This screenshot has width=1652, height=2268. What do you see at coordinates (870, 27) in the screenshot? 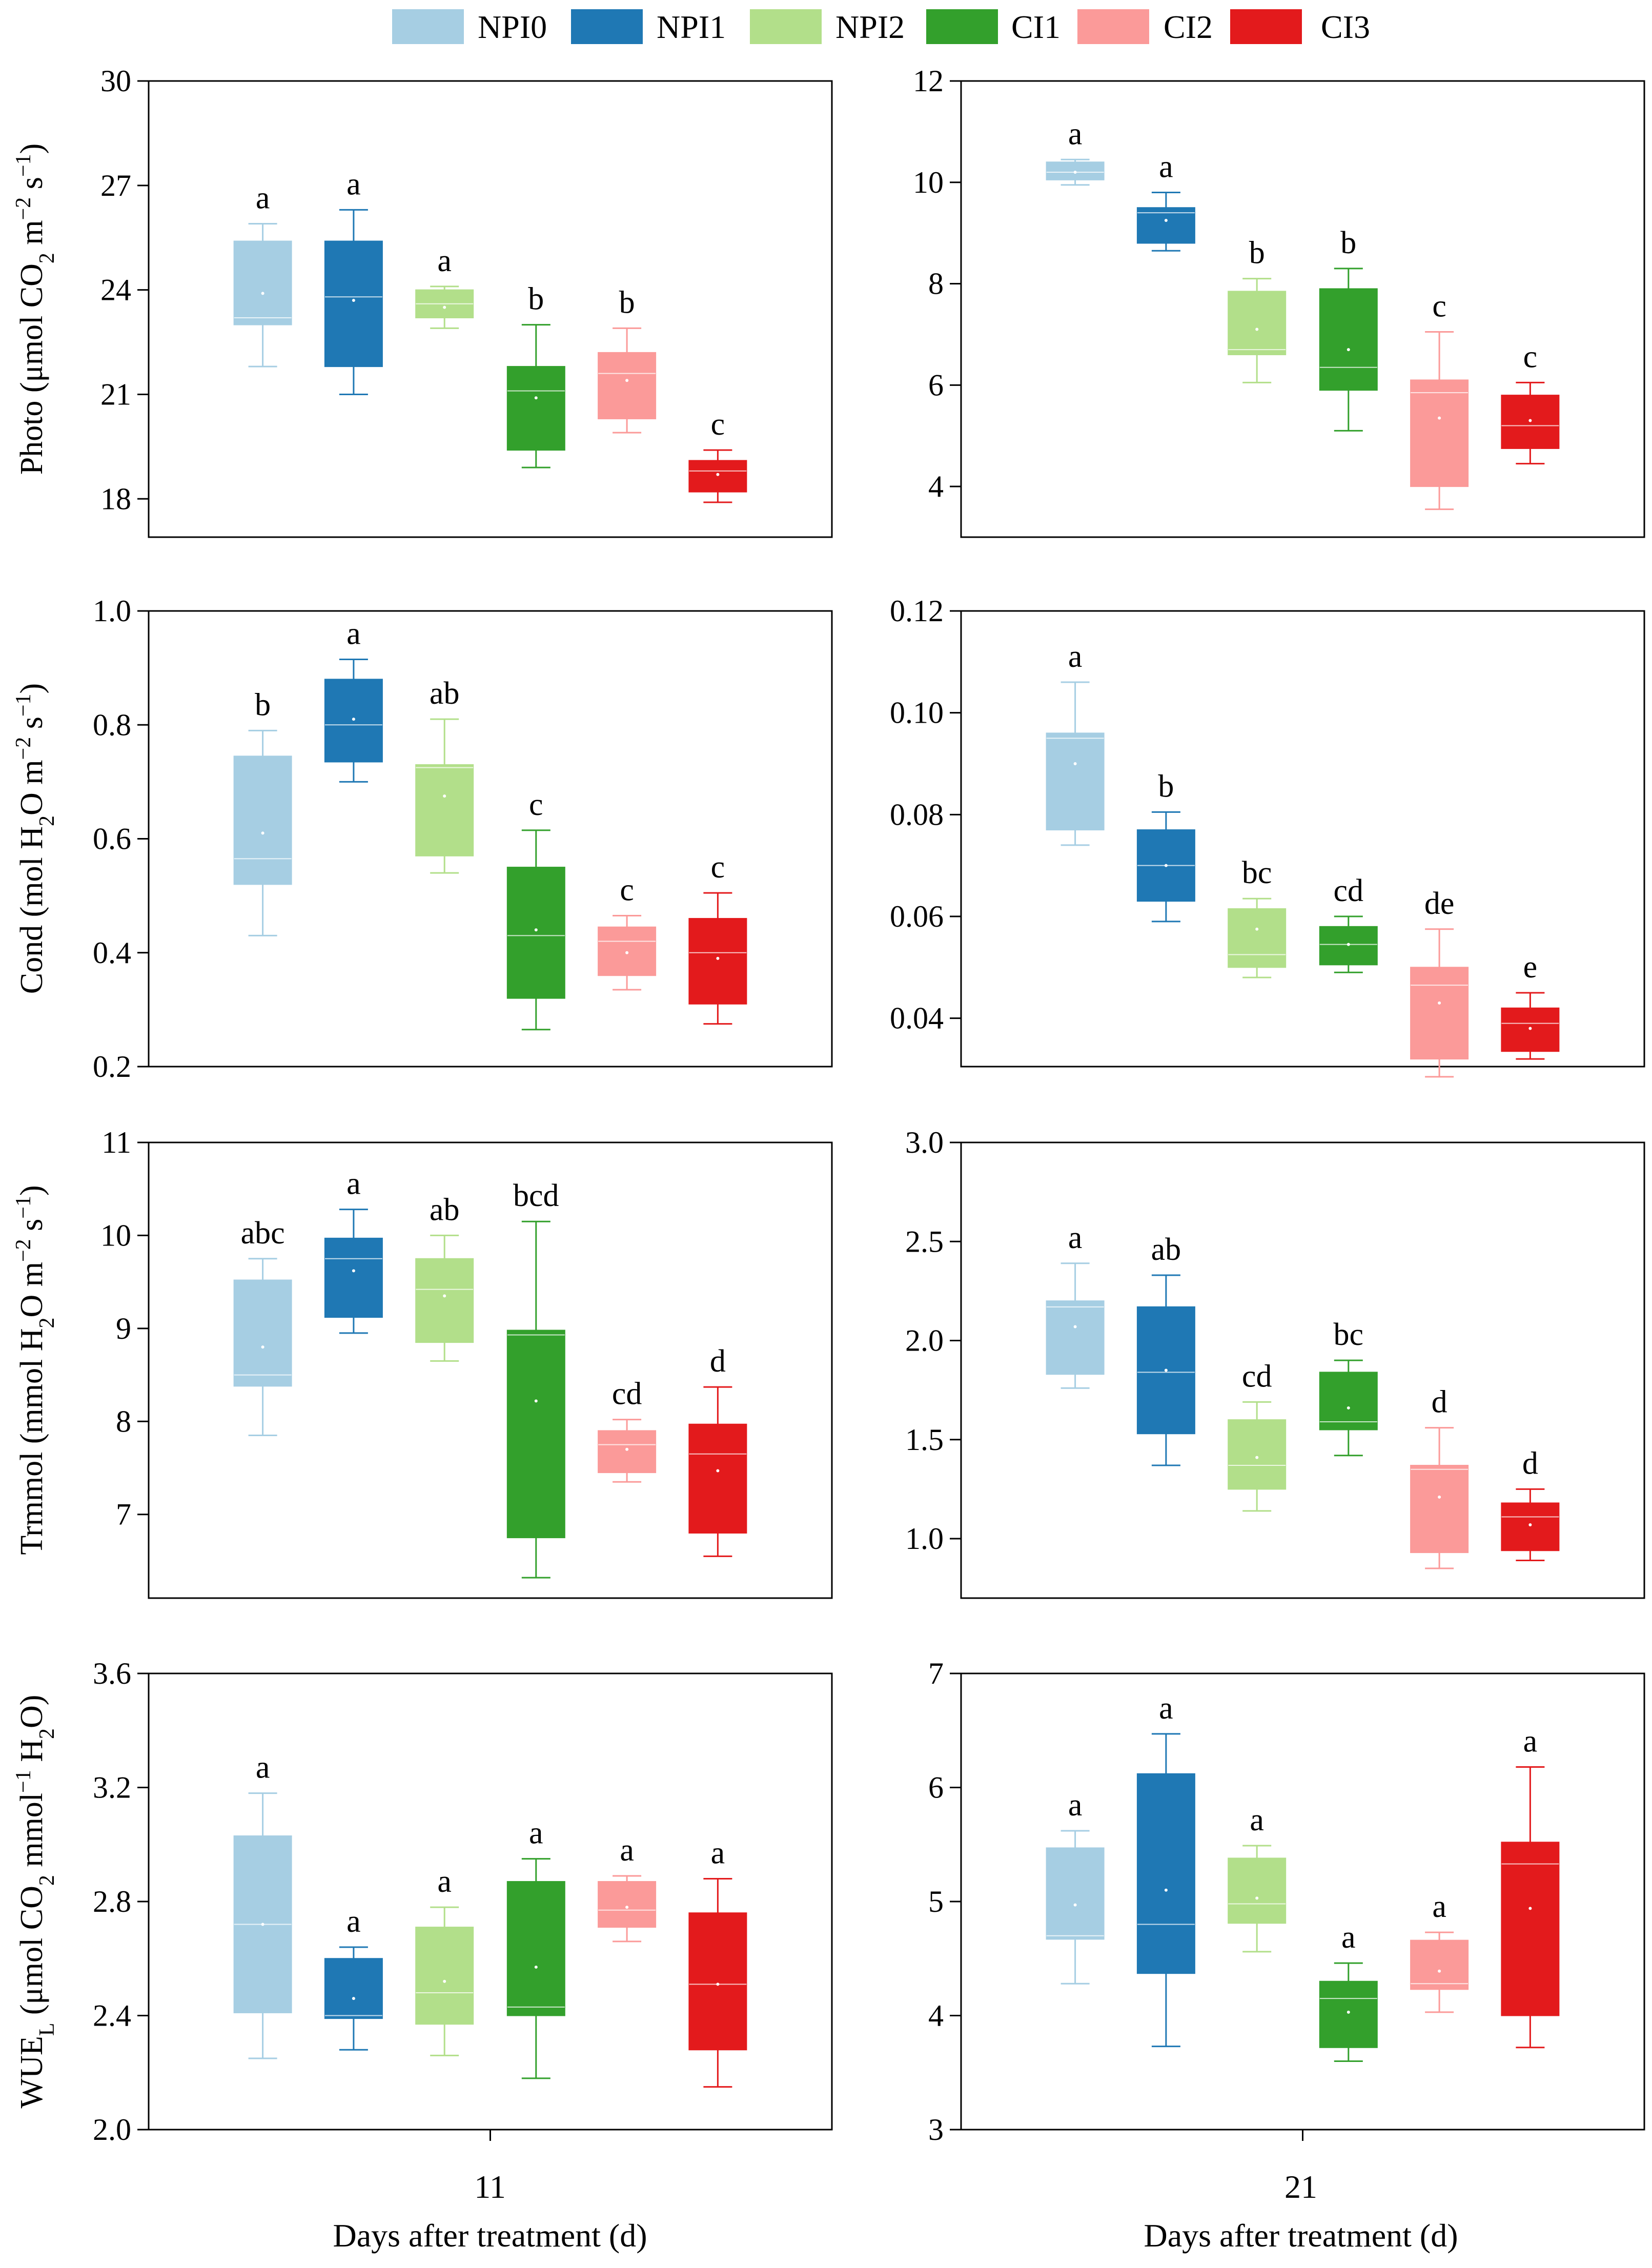
I see `legend-label-npi2: NPI2` at bounding box center [870, 27].